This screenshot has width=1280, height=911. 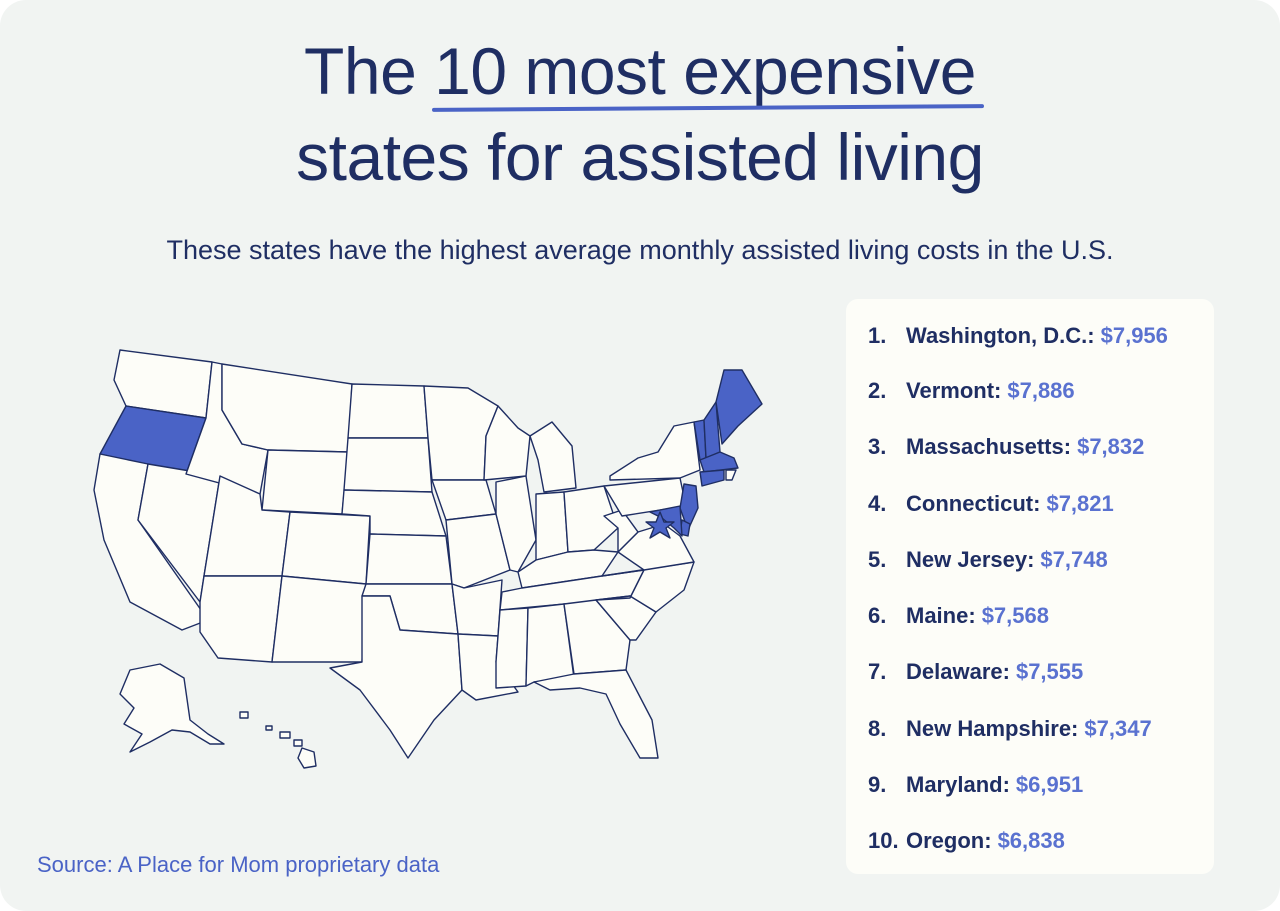 What do you see at coordinates (1118, 728) in the screenshot?
I see `rank-cost: $7,347` at bounding box center [1118, 728].